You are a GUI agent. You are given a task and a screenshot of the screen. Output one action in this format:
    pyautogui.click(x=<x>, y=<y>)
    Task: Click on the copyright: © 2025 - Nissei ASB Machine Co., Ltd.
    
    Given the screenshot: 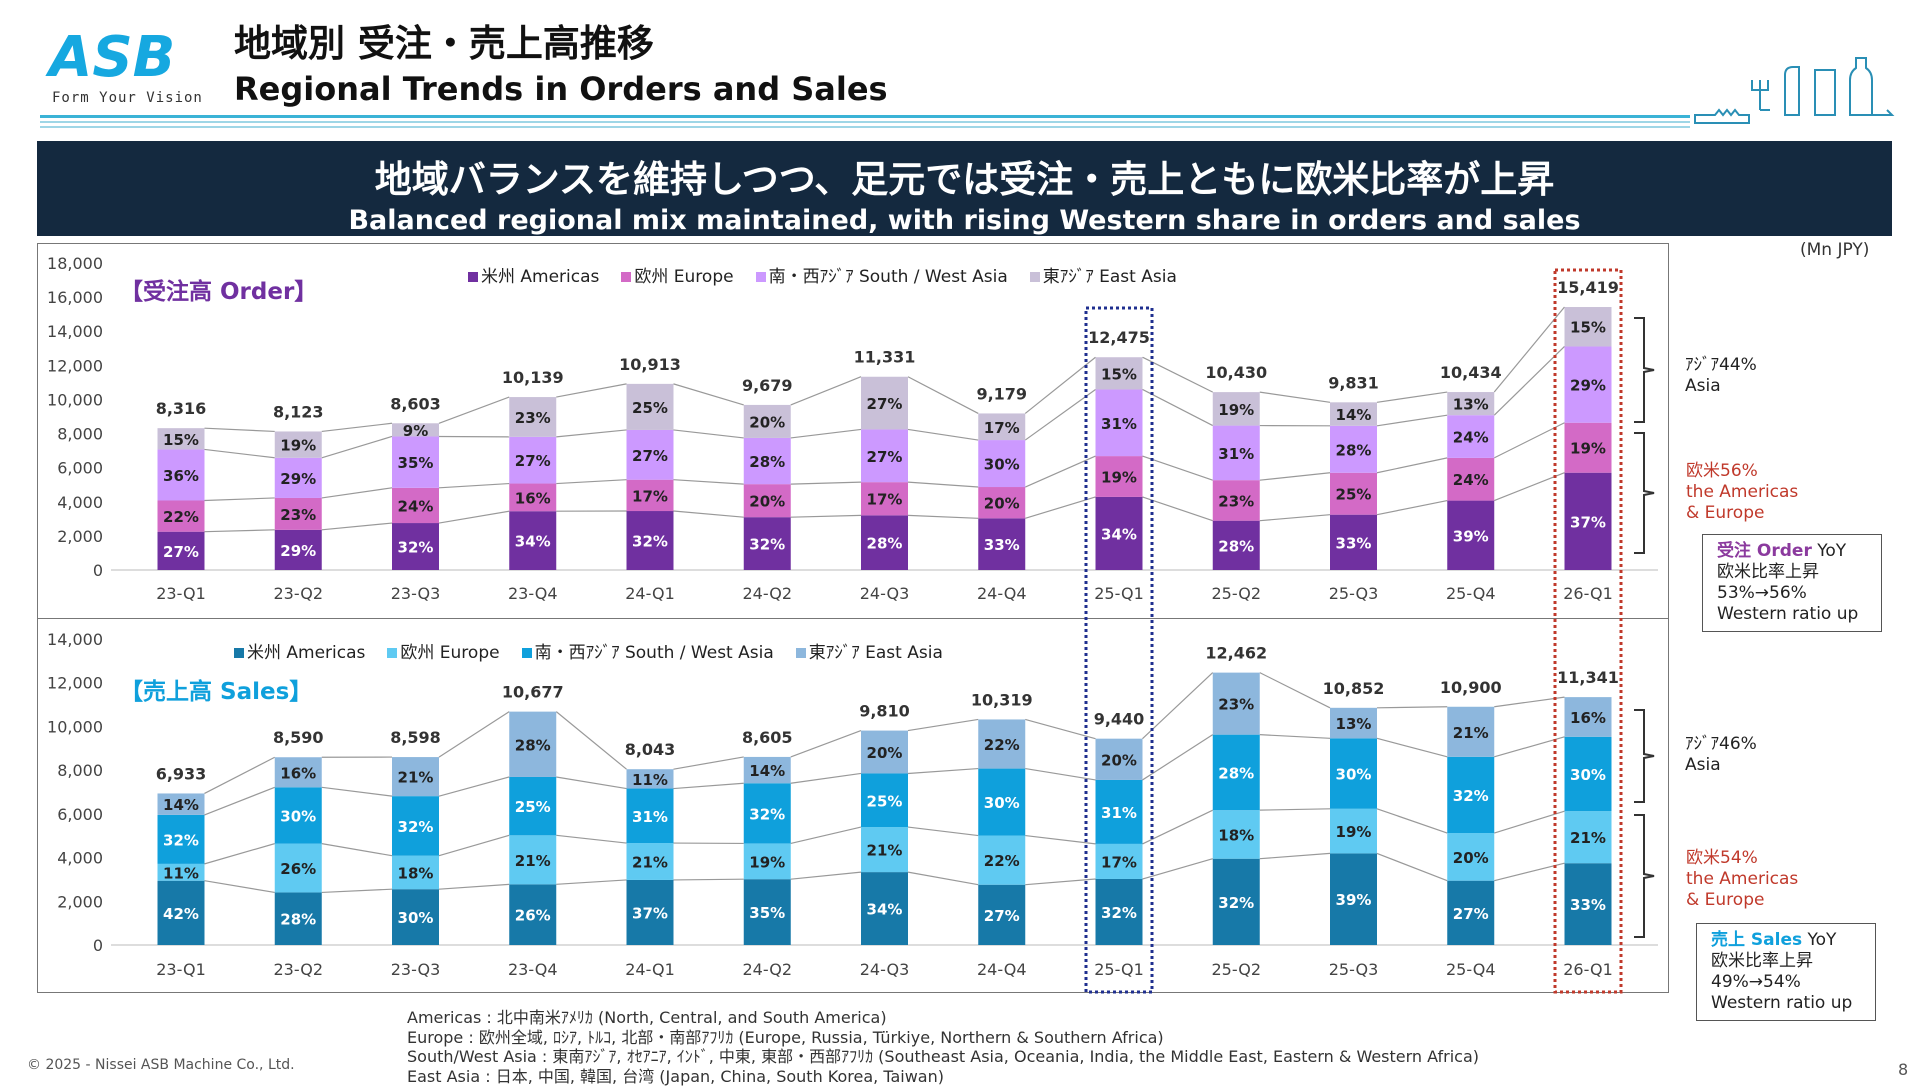 What is the action you would take?
    pyautogui.click(x=161, y=1065)
    